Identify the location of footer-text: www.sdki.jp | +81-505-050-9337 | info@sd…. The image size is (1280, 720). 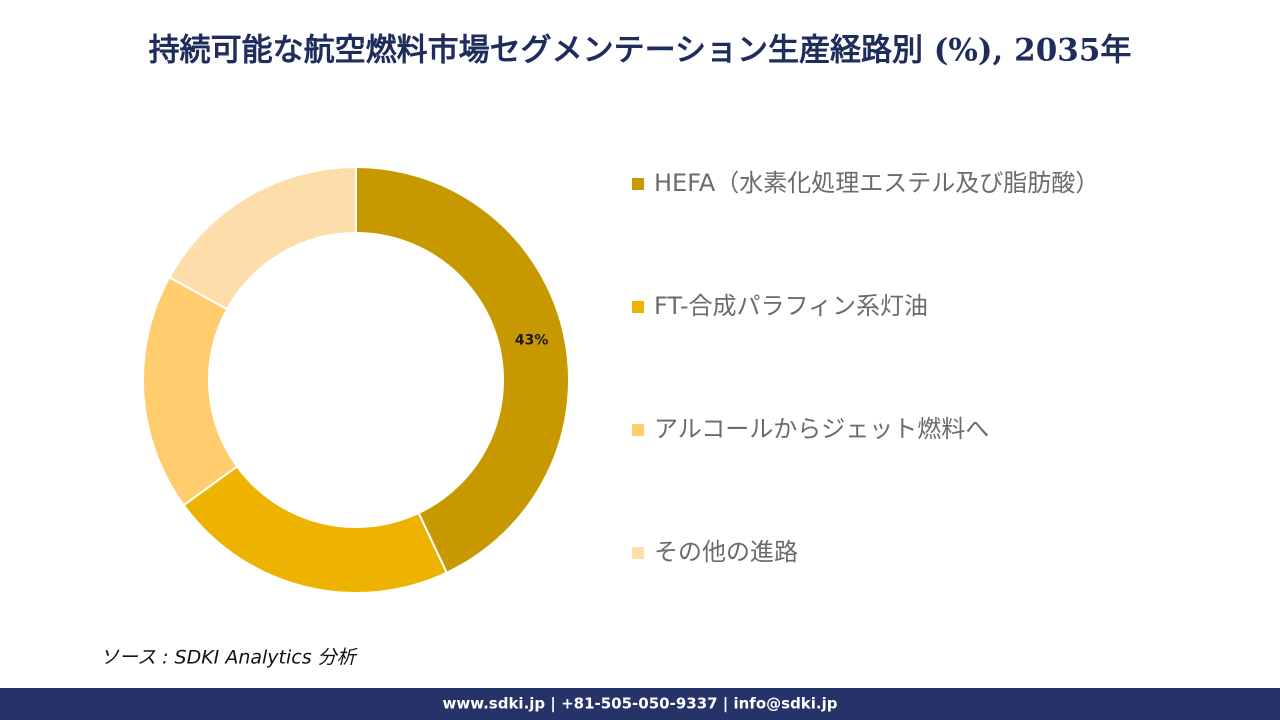
(639, 704).